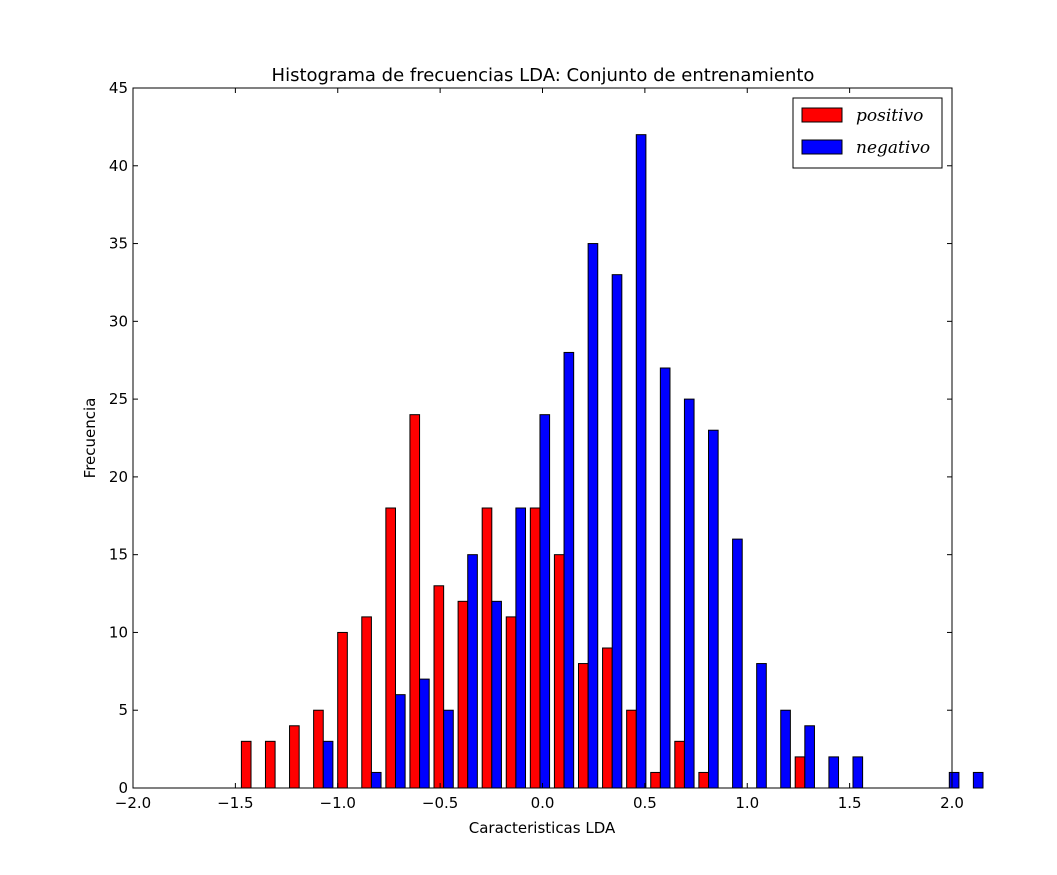 The width and height of the screenshot is (1057, 875). Describe the element at coordinates (118, 88) in the screenshot. I see `y-tick-label: 45` at that location.